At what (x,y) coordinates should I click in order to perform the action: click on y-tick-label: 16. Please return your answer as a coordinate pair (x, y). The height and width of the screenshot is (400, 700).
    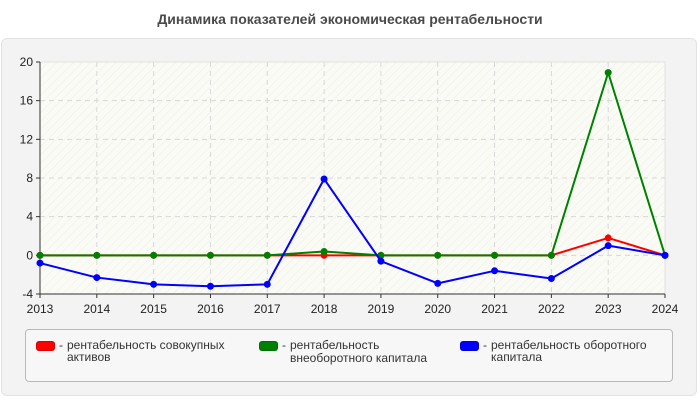
    Looking at the image, I should click on (27, 101).